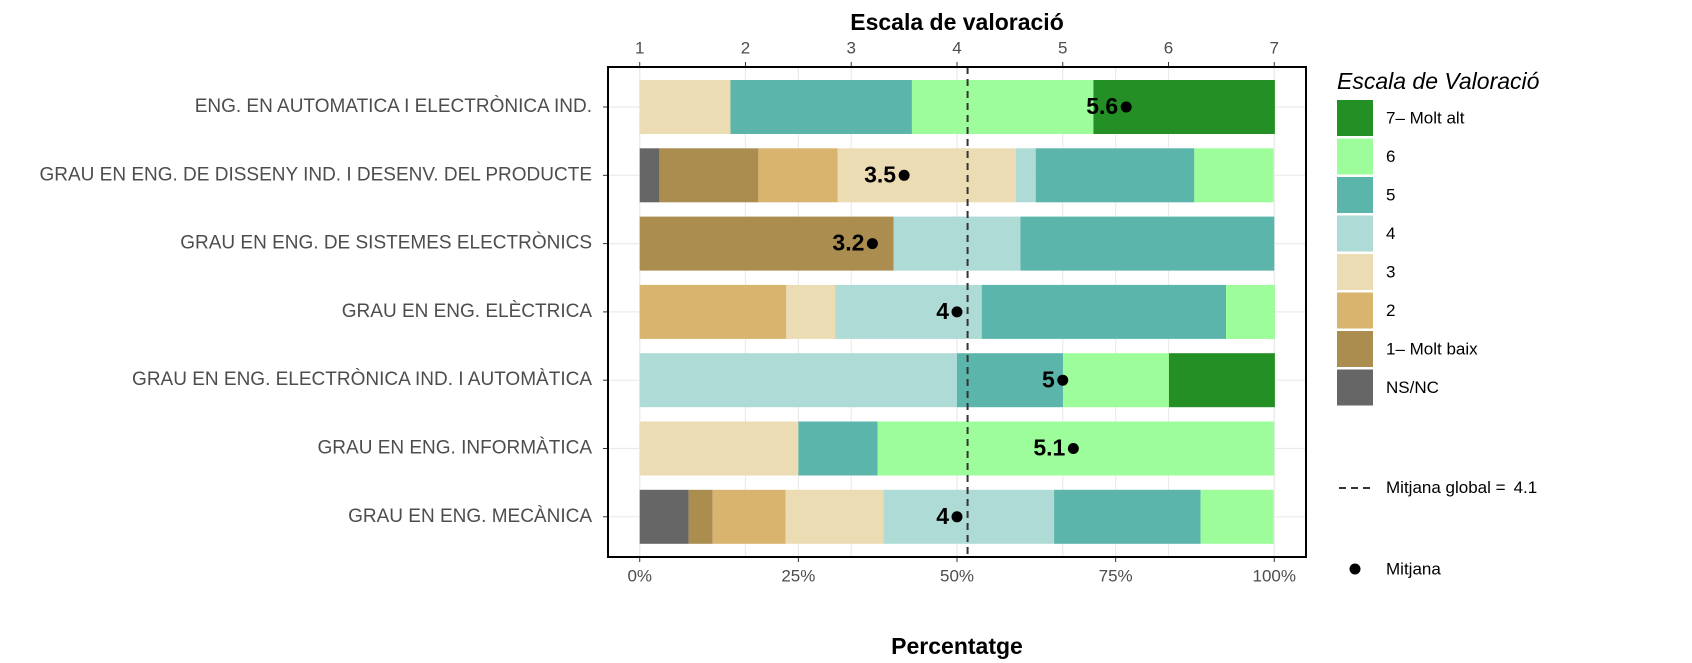 This screenshot has height=663, width=1692. Describe the element at coordinates (386, 243) in the screenshot. I see `y-tick-label: GRAU EN ENG. DE SISTEMES ELECTRÒNICS` at that location.